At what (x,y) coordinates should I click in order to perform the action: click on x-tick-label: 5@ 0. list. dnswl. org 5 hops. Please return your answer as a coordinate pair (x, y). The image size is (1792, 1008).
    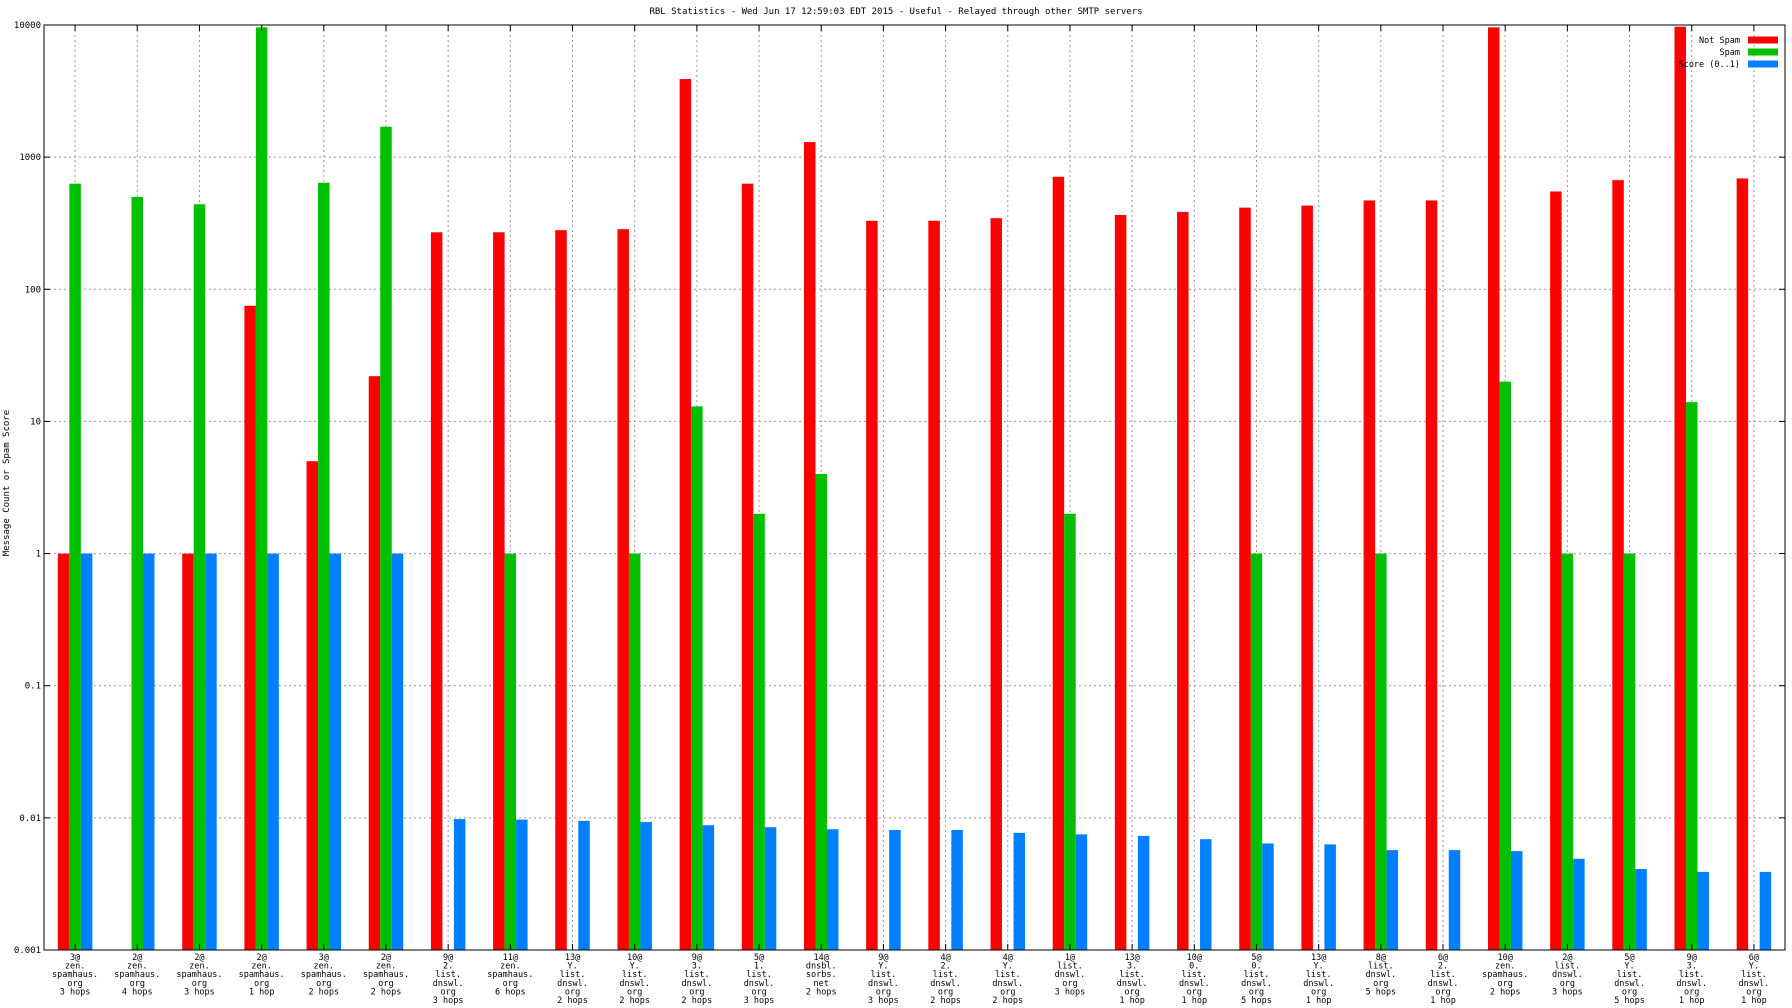
    Looking at the image, I should click on (1256, 979).